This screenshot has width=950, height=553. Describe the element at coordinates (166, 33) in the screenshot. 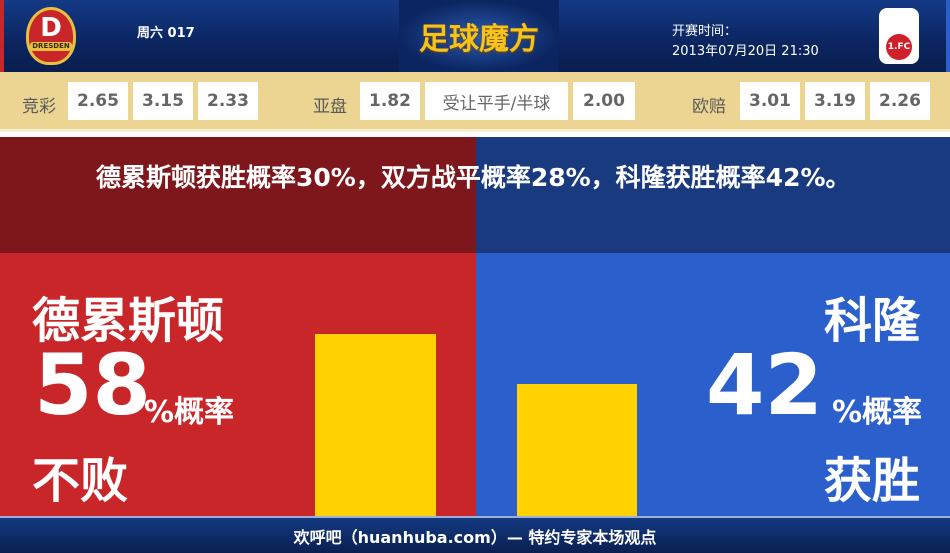

I see `match-number: 周六 017` at that location.